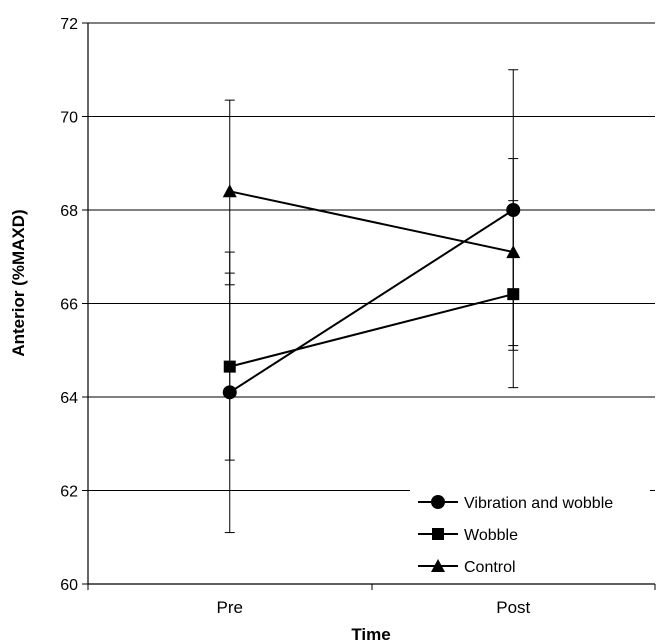 The image size is (659, 644). I want to click on y-tick-label: 66, so click(69, 305).